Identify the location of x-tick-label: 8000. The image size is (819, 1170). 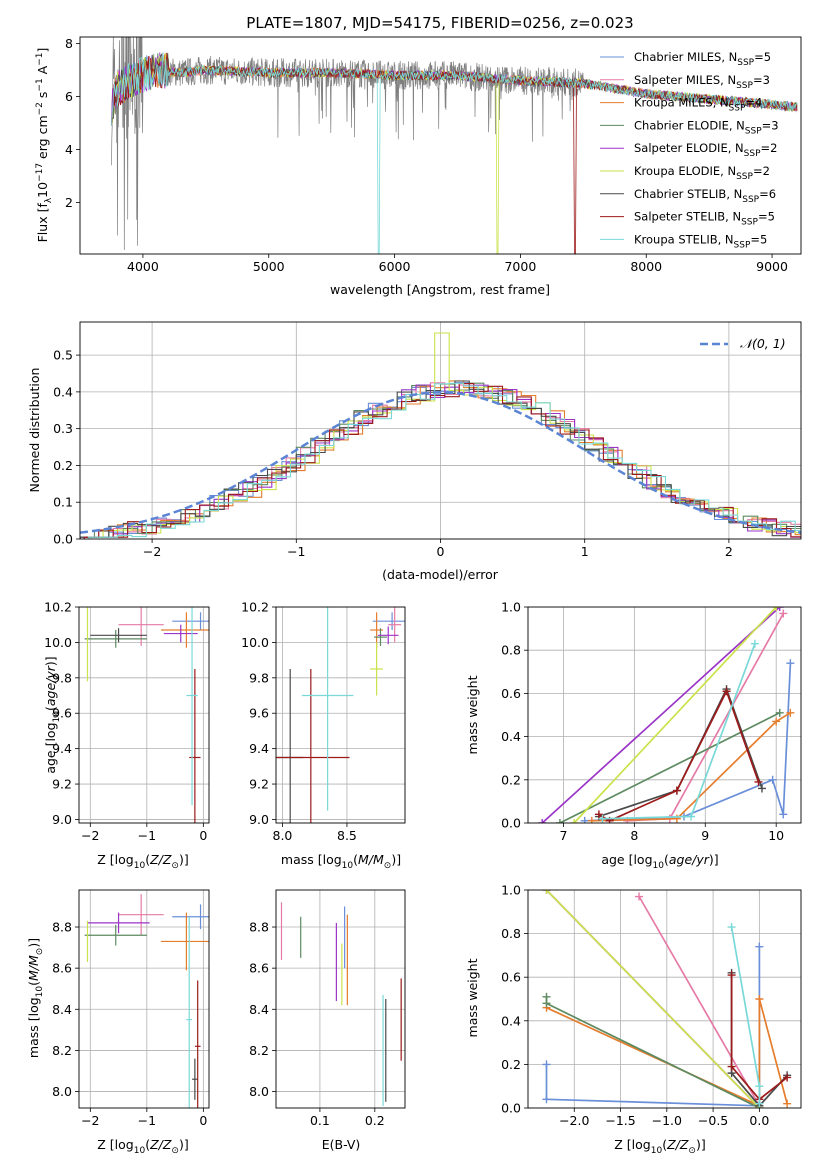
(646, 266).